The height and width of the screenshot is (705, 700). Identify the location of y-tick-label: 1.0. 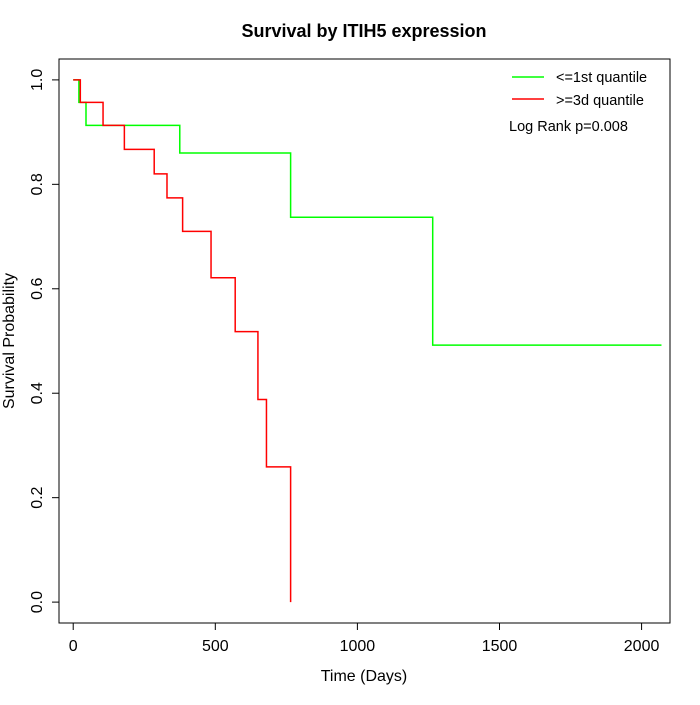
(37, 80).